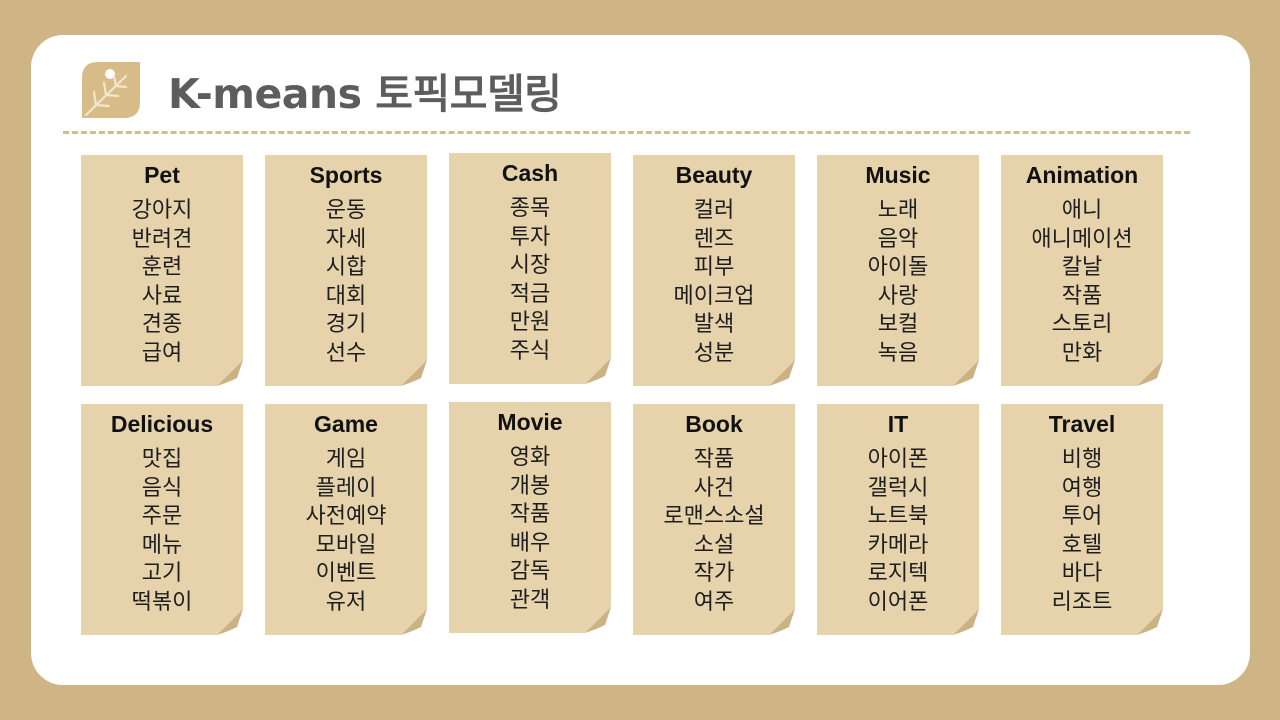 The image size is (1280, 720). What do you see at coordinates (1082, 325) in the screenshot?
I see `keyword-item: 스토리` at bounding box center [1082, 325].